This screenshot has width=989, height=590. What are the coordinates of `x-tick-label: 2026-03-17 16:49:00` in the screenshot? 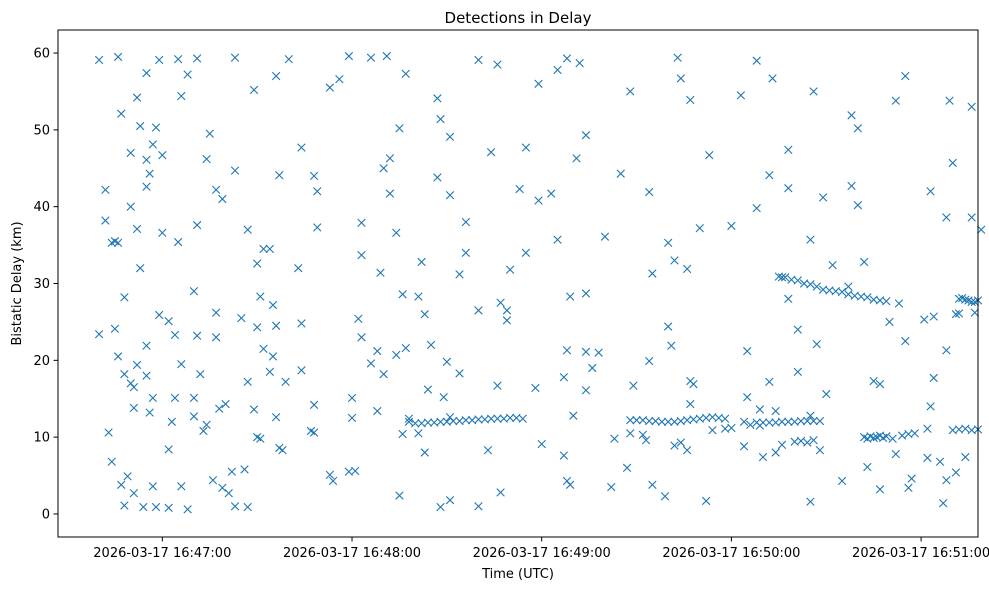 It's located at (542, 553).